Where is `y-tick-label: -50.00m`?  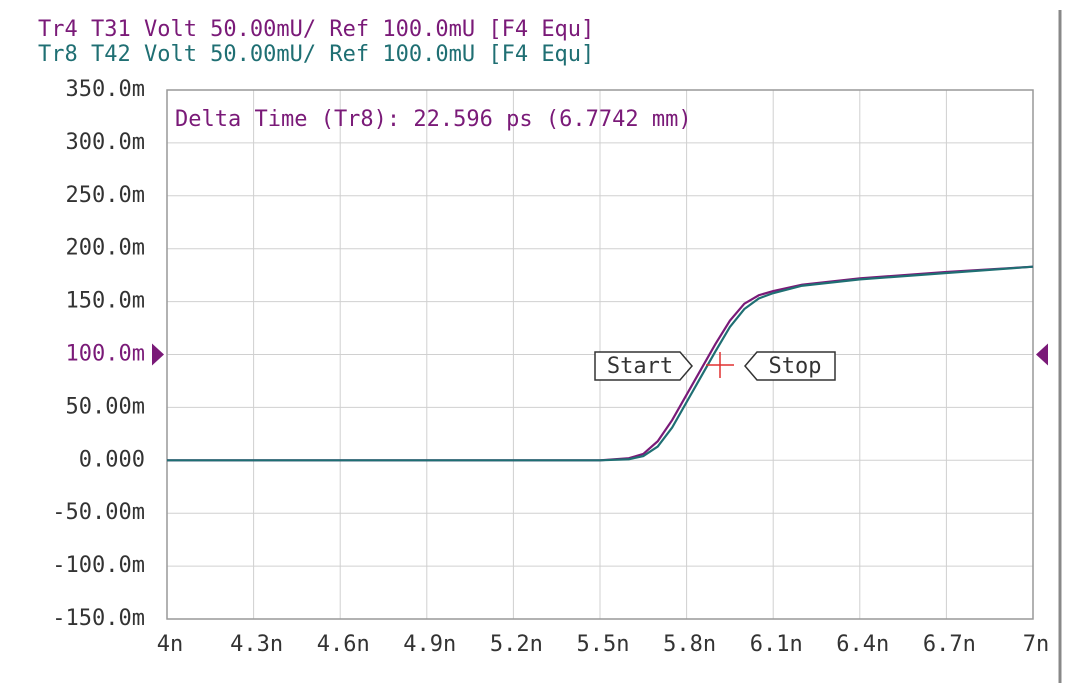 y-tick-label: -50.00m is located at coordinates (98, 512).